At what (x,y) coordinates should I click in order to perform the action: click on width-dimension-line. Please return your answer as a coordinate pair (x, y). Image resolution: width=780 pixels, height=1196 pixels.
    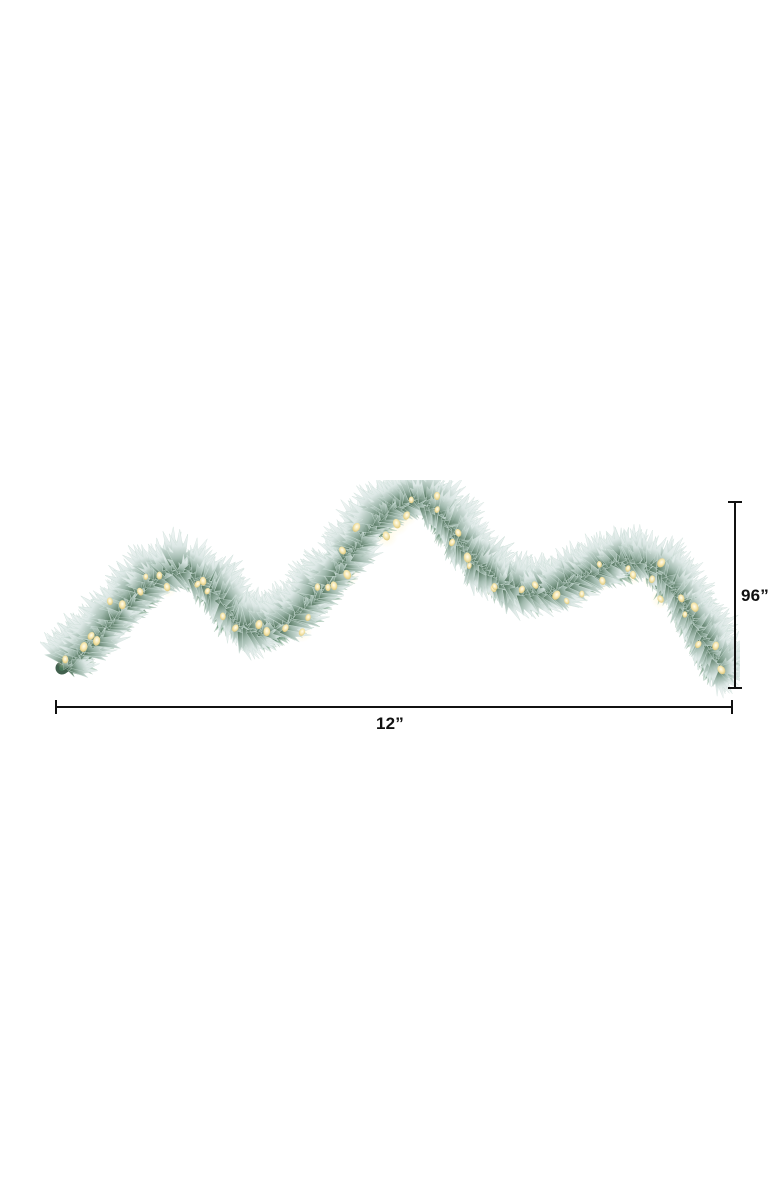
    Looking at the image, I should click on (394, 707).